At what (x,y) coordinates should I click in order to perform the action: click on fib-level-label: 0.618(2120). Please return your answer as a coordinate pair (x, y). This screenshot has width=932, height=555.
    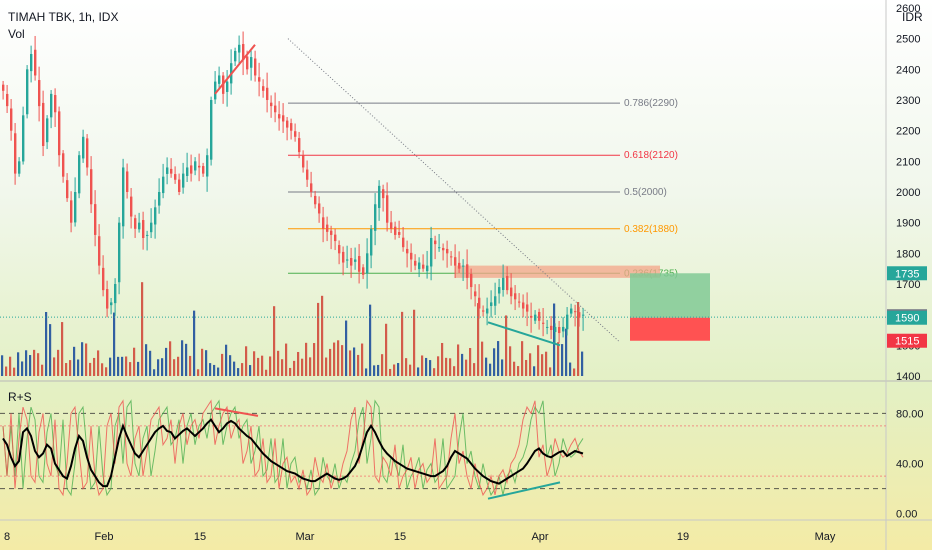
    Looking at the image, I should click on (651, 155).